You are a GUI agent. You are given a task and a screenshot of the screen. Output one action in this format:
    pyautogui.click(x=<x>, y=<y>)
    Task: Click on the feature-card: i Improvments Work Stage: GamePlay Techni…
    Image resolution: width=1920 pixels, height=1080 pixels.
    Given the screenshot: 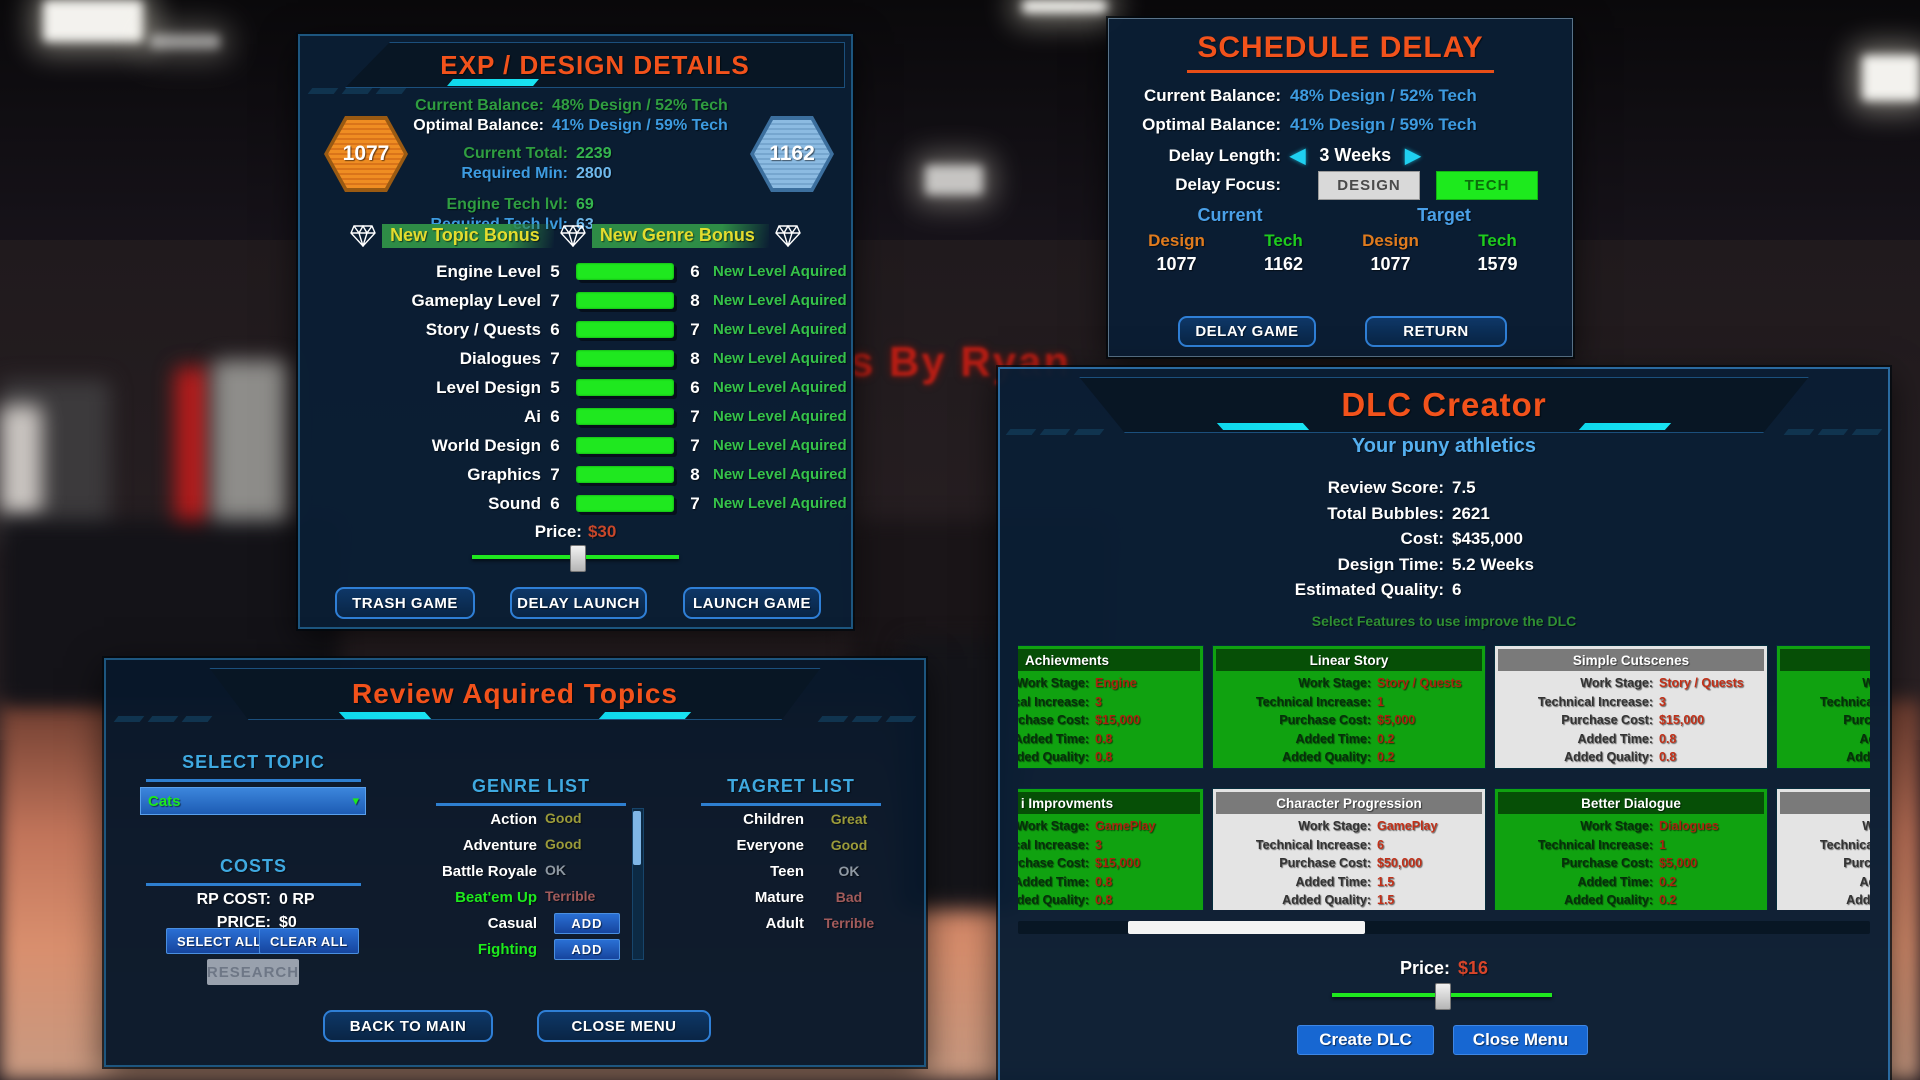 What is the action you would take?
    pyautogui.click(x=1111, y=849)
    